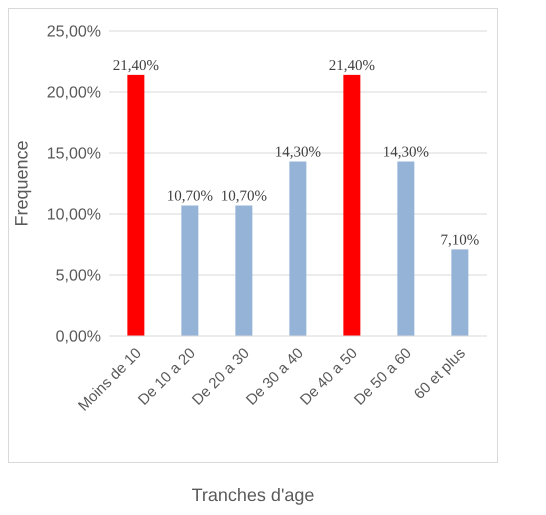  I want to click on y-tick-label: 10,00%, so click(73, 215).